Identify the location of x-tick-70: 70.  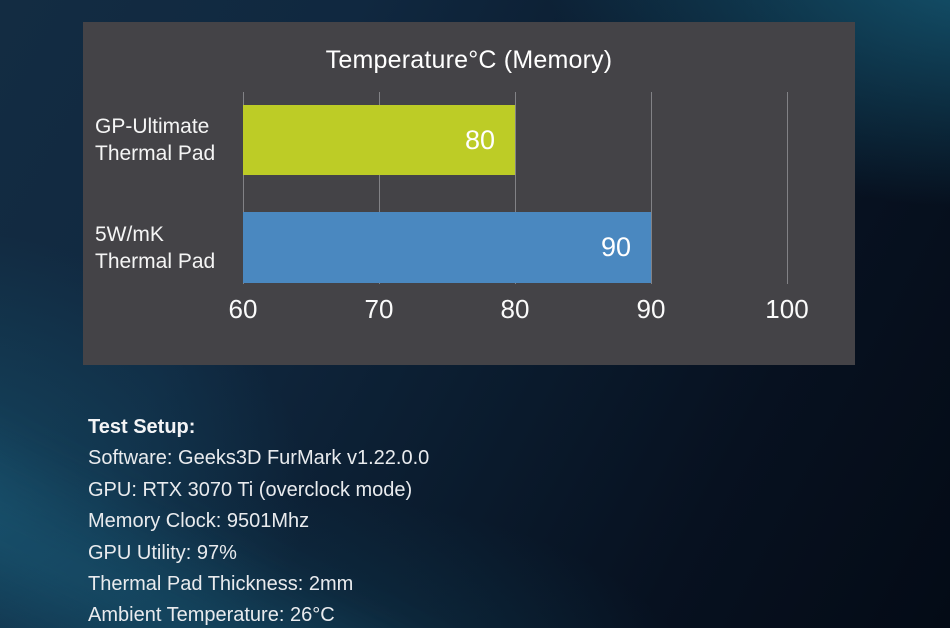
(379, 309).